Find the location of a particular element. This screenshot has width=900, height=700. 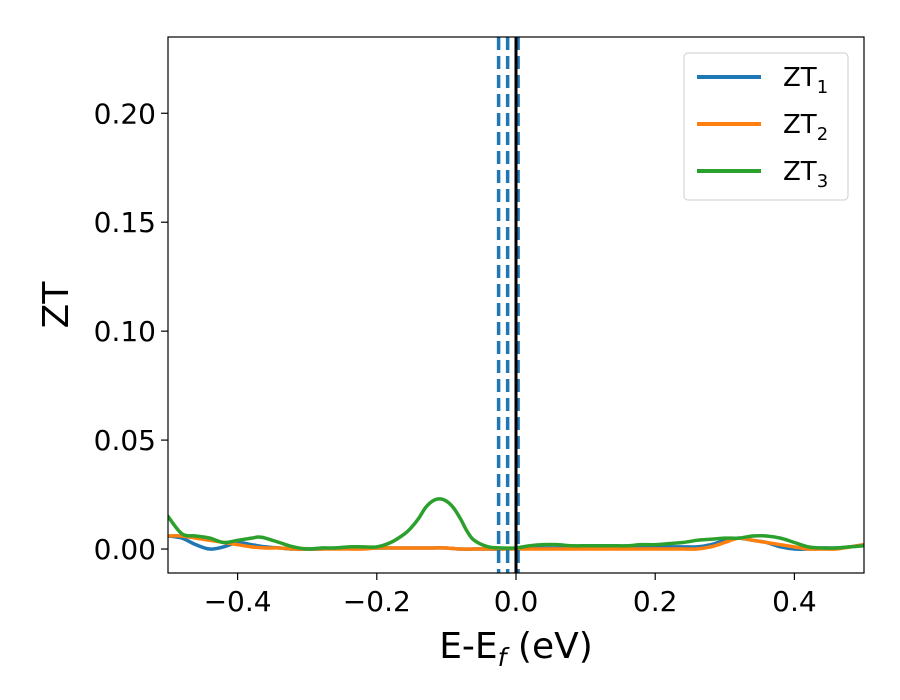

legend: ZT1 ZT2 ZT3 is located at coordinates (766, 126).